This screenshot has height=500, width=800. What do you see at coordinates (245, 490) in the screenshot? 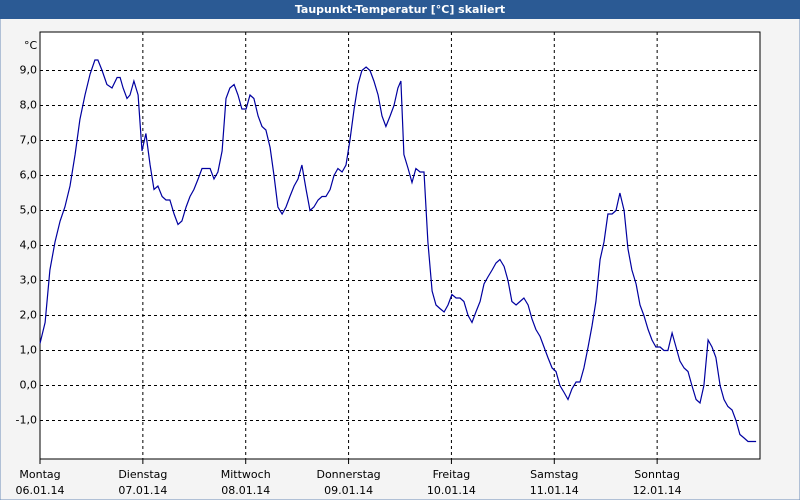
I see `x-tick-date: 08.01.14` at bounding box center [245, 490].